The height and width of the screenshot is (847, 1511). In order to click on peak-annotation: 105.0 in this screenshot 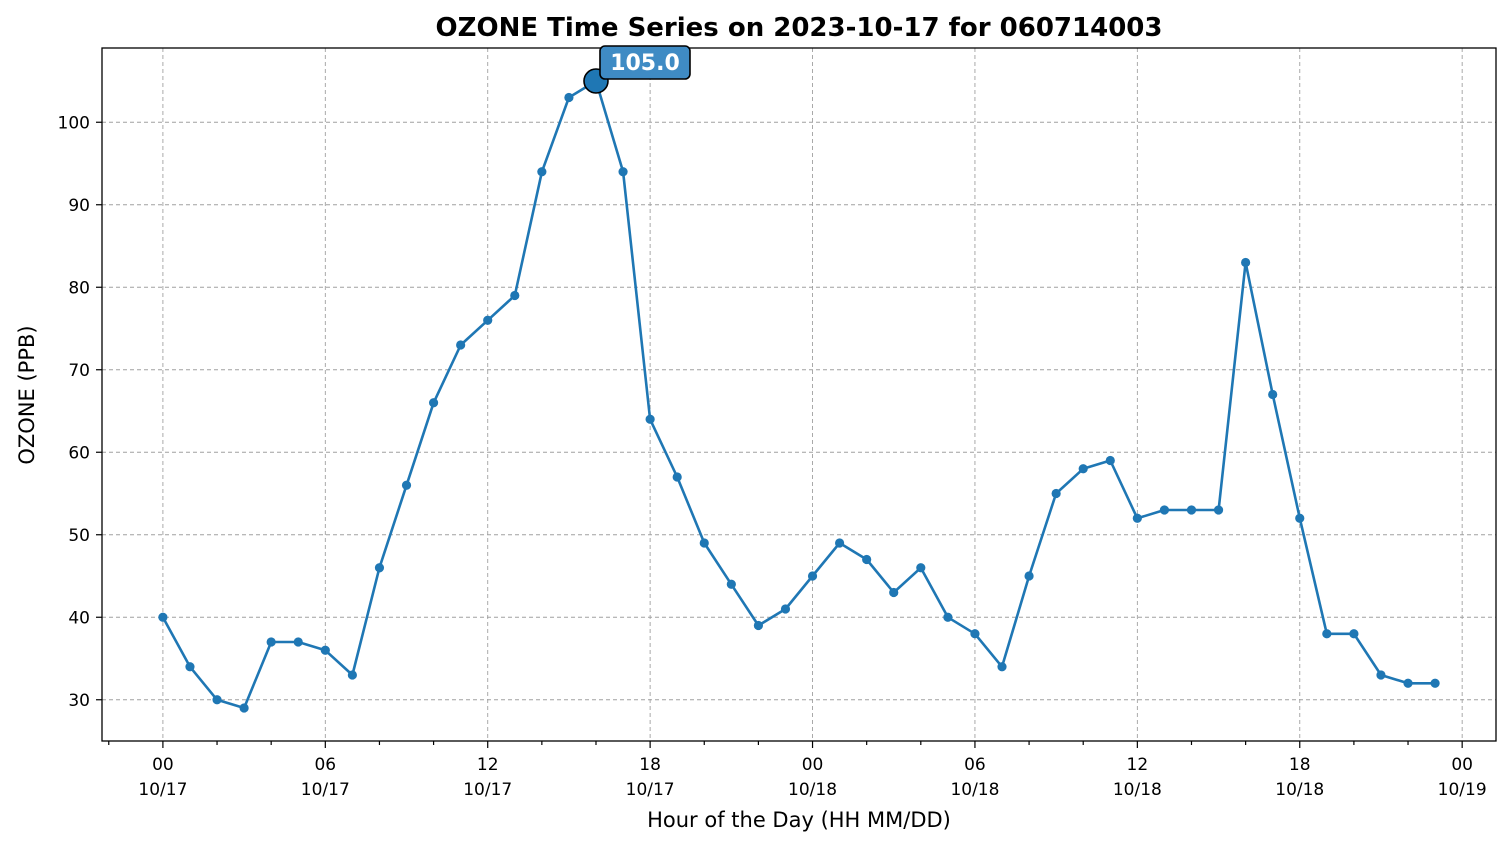, I will do `click(637, 69)`.